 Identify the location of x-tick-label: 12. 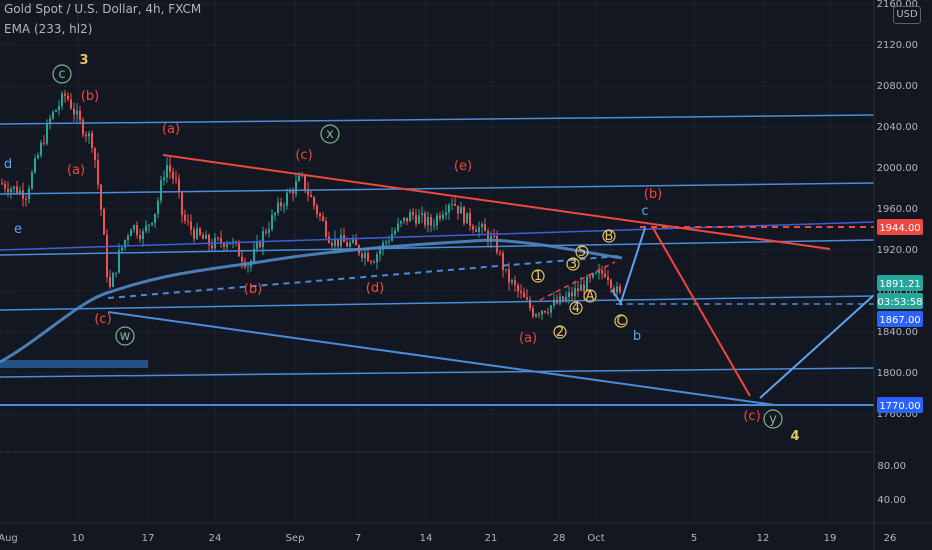
(763, 538).